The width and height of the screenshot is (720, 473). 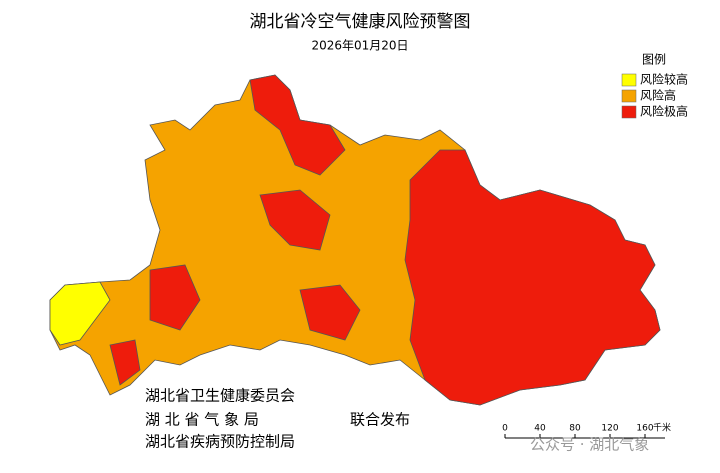 What do you see at coordinates (220, 396) in the screenshot?
I see `issuer-line: 湖北省卫生健康委员会` at bounding box center [220, 396].